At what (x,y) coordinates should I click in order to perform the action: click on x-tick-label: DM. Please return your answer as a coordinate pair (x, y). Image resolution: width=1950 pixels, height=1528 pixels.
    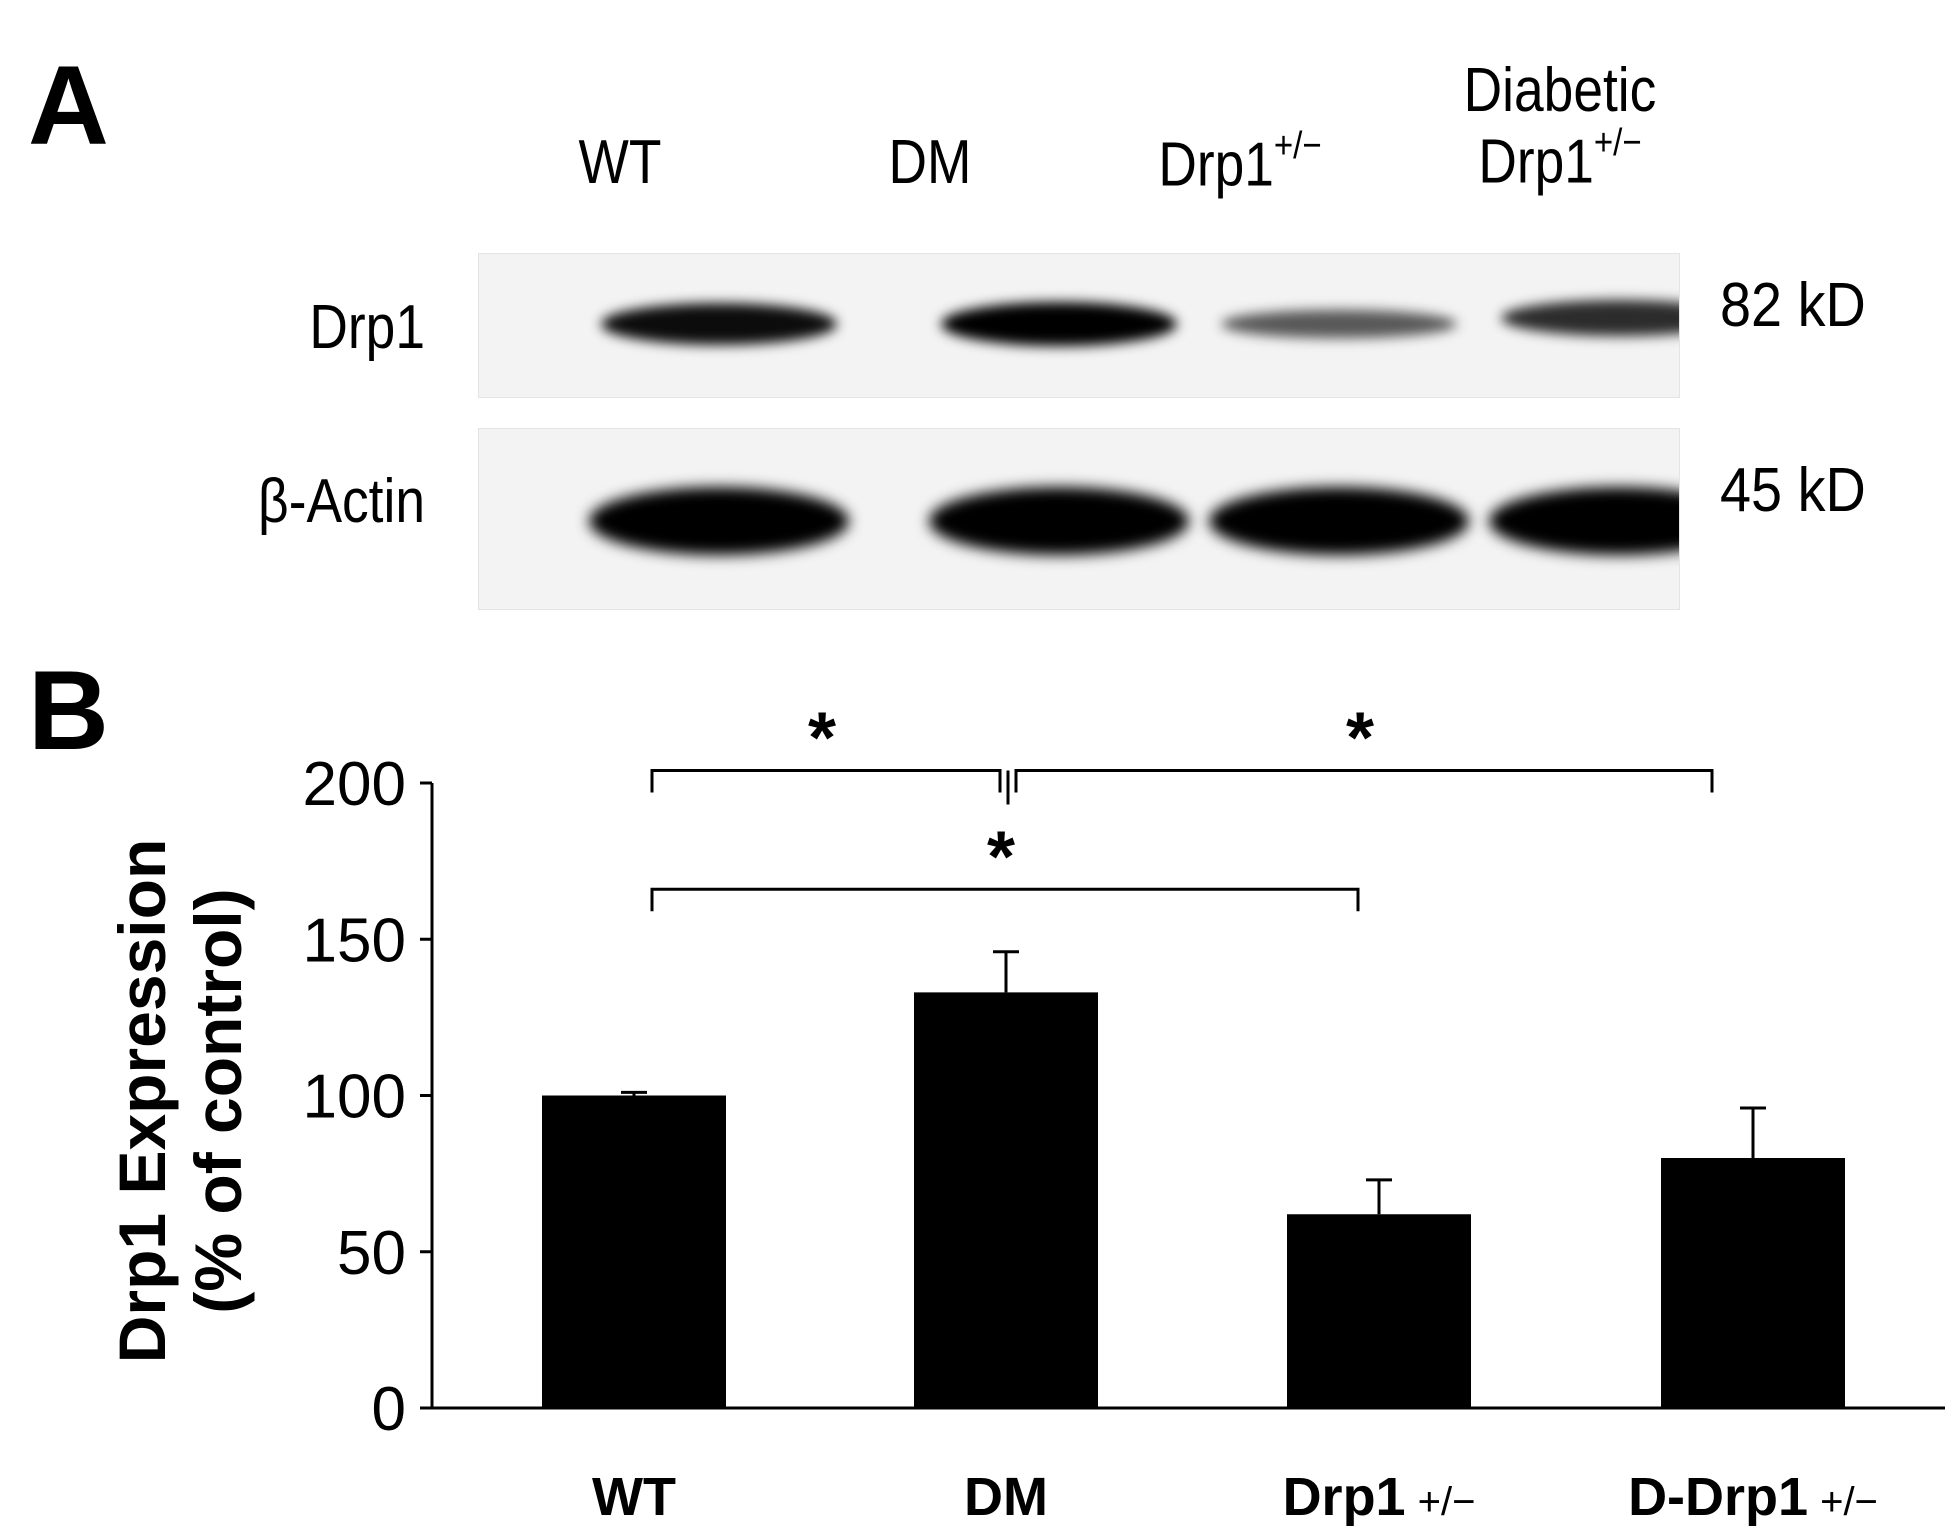
    Looking at the image, I should click on (1006, 1497).